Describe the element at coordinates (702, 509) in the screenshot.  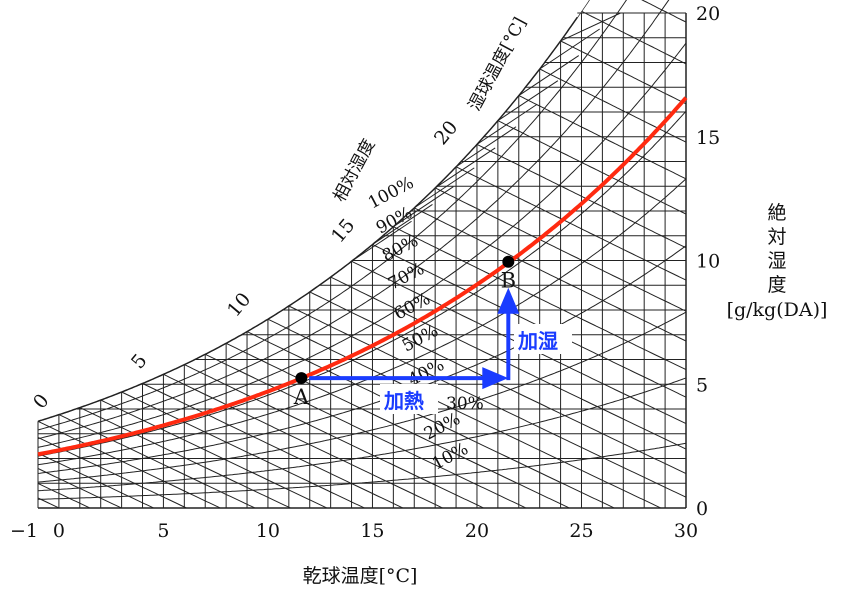
I see `y-tick-label: 0` at that location.